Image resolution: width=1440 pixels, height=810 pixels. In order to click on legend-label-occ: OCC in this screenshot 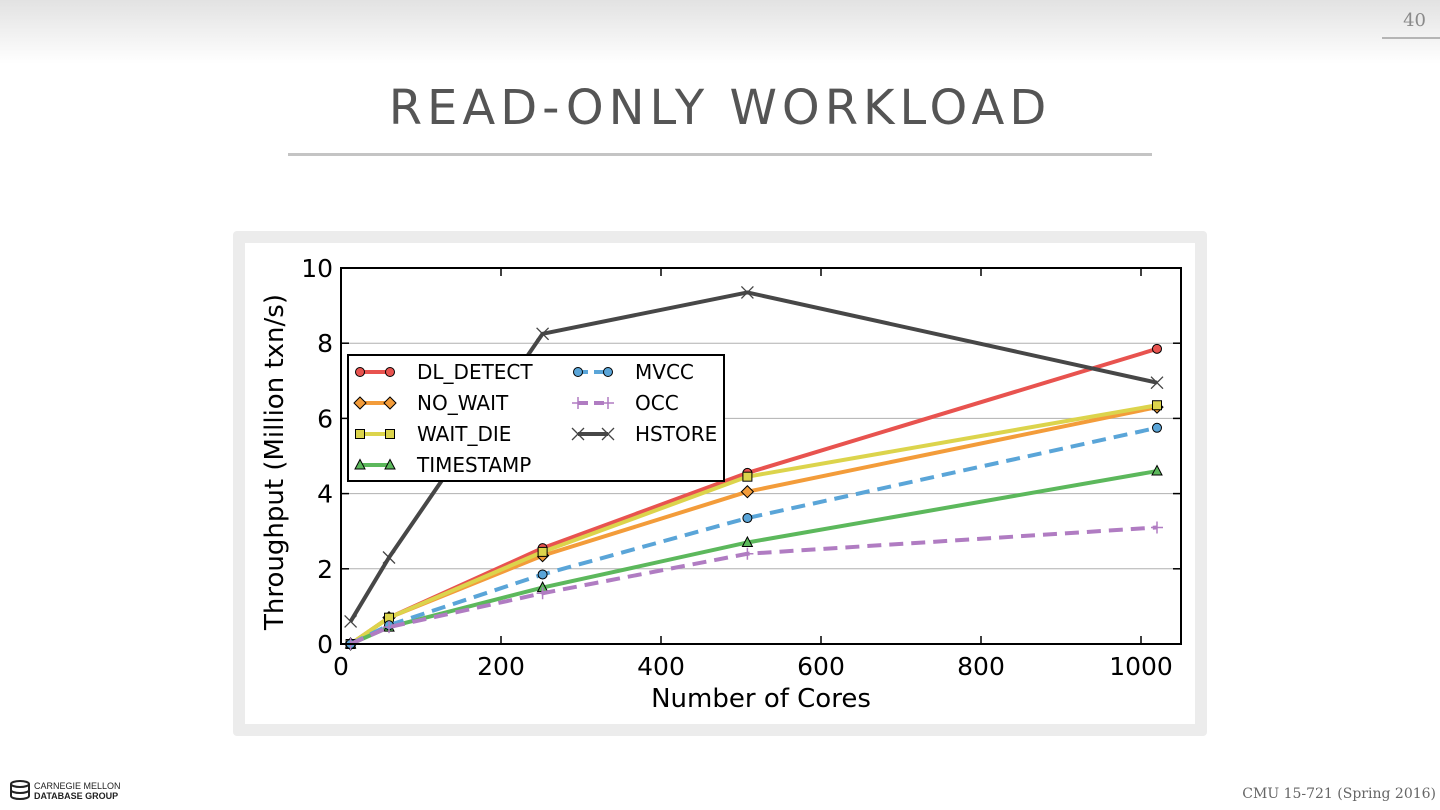, I will do `click(657, 403)`.